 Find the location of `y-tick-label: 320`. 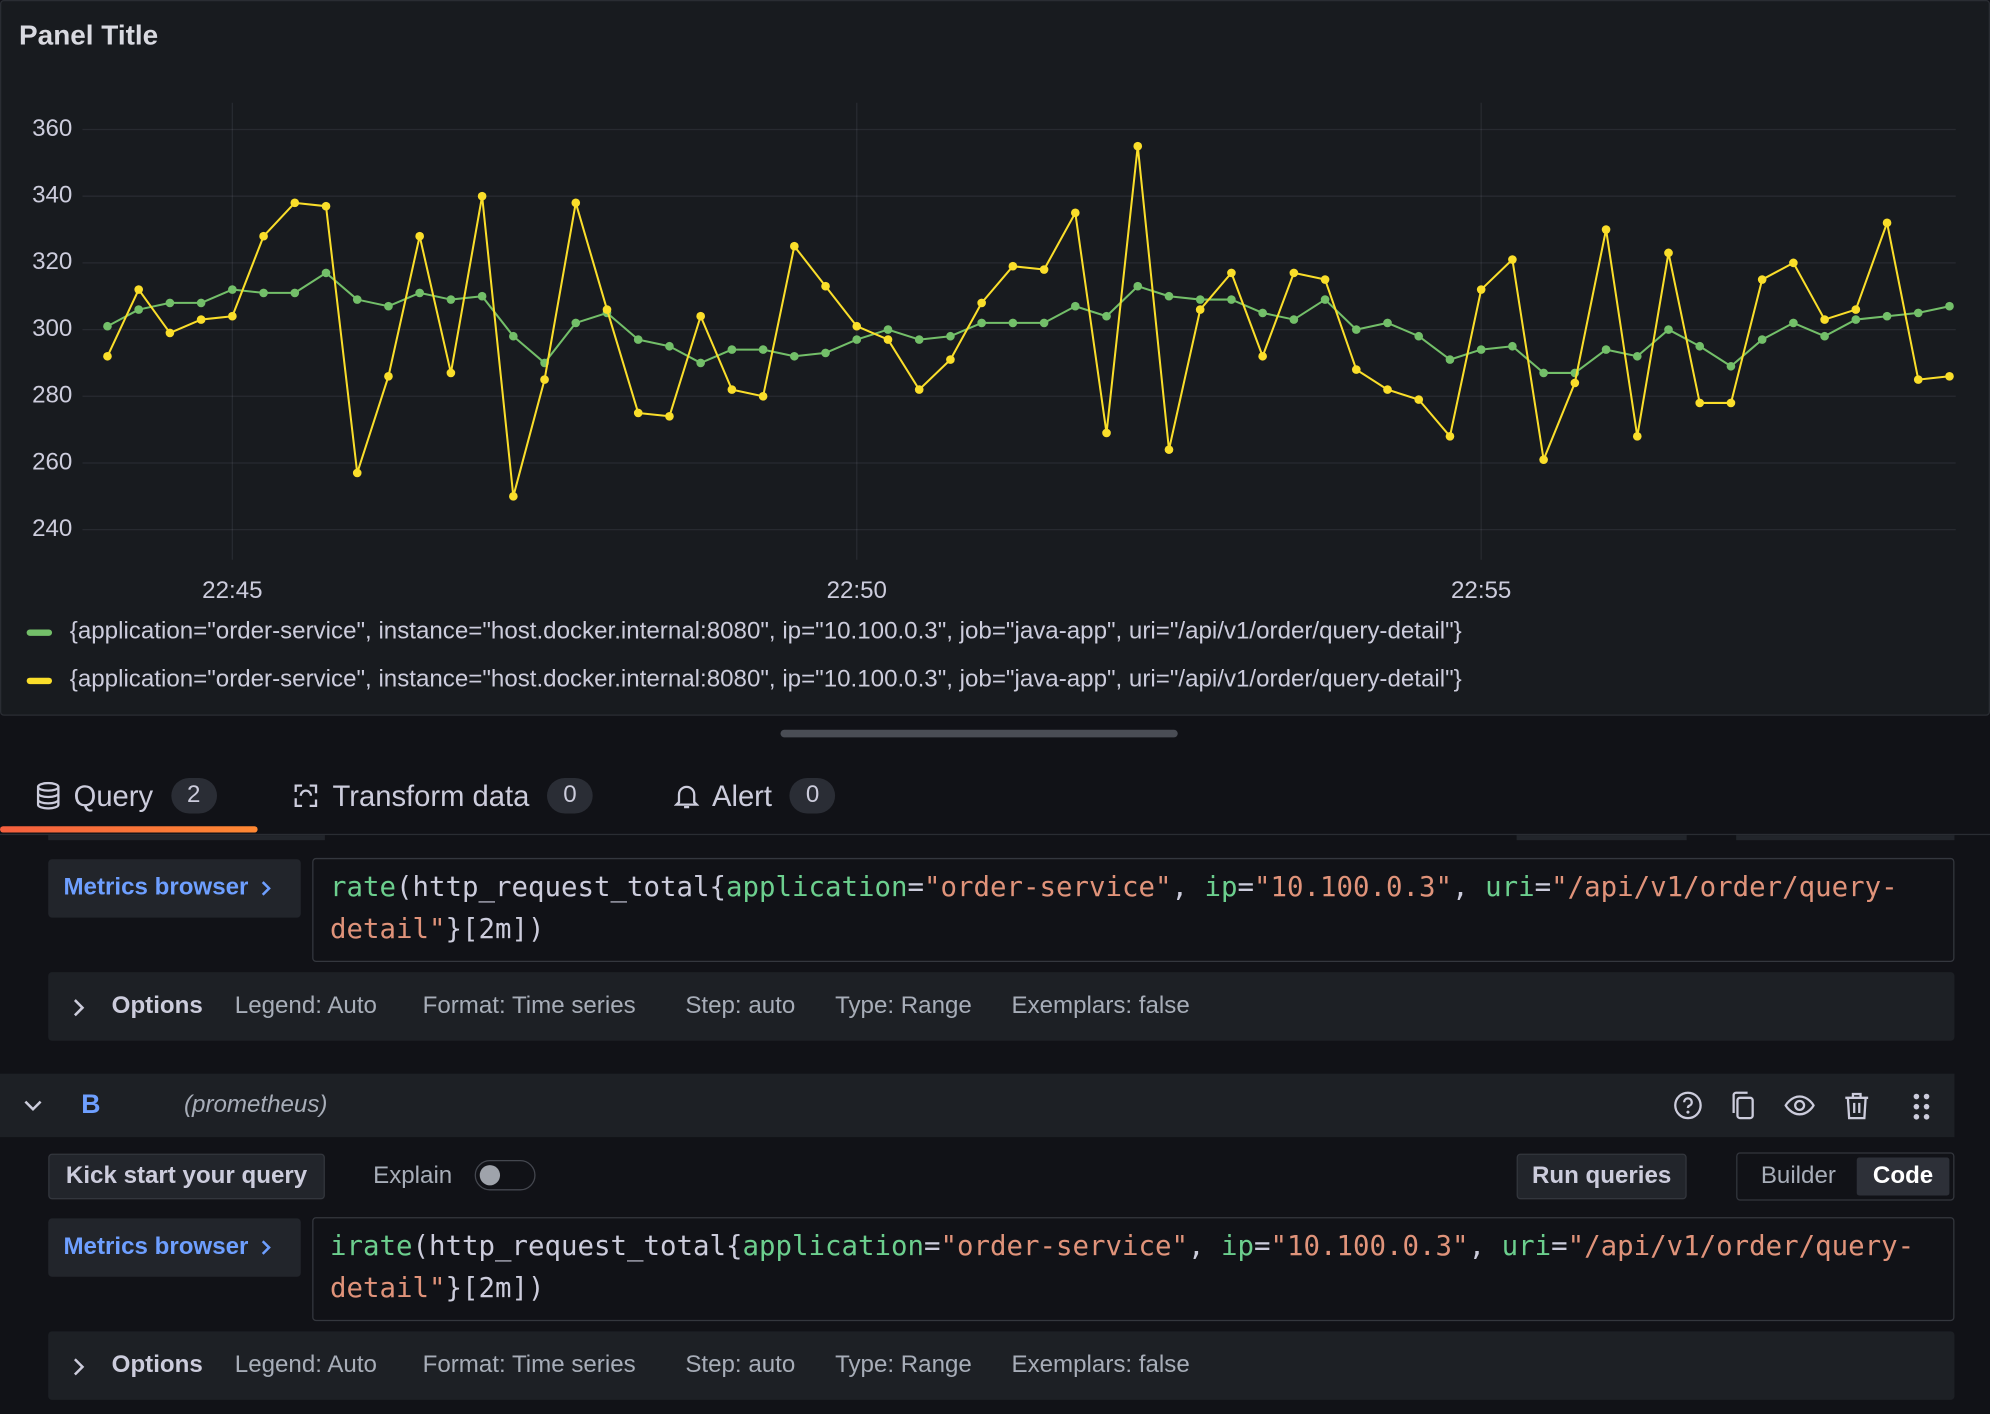

y-tick-label: 320 is located at coordinates (52, 261).